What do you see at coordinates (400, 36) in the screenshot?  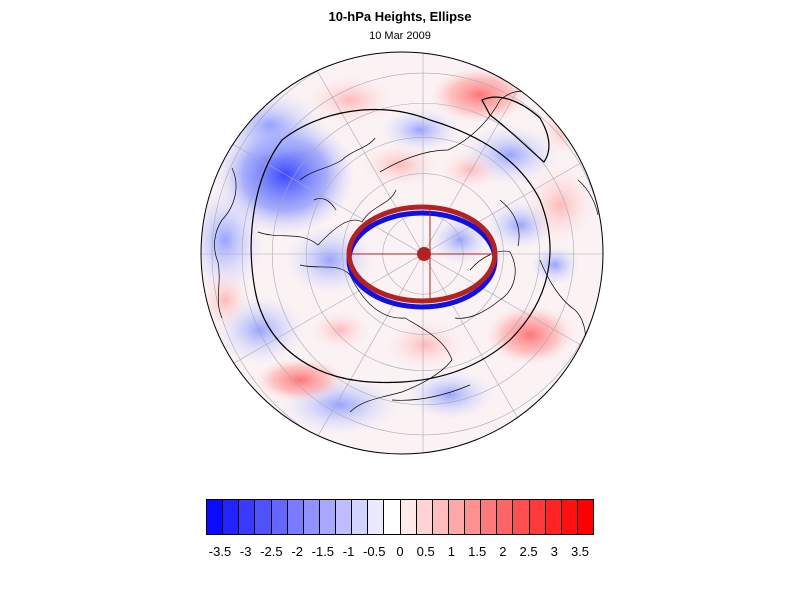 I see `chart-subtitle: 10 Mar 2009` at bounding box center [400, 36].